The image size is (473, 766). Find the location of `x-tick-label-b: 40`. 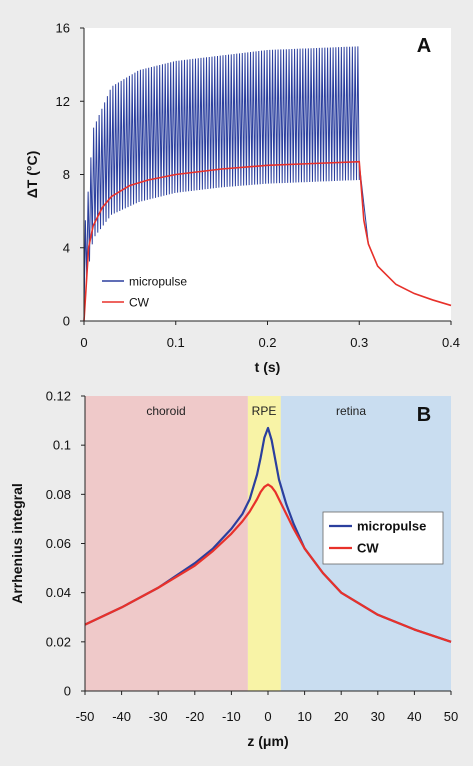

x-tick-label-b: 40 is located at coordinates (414, 716).